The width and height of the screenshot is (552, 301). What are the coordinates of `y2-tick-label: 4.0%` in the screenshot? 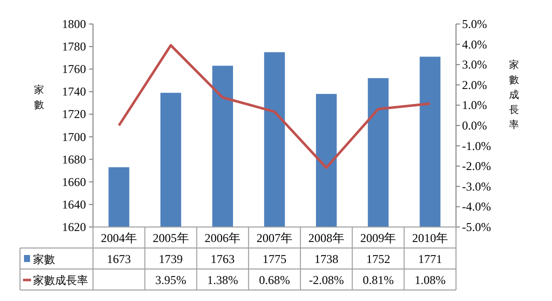 It's located at (474, 44).